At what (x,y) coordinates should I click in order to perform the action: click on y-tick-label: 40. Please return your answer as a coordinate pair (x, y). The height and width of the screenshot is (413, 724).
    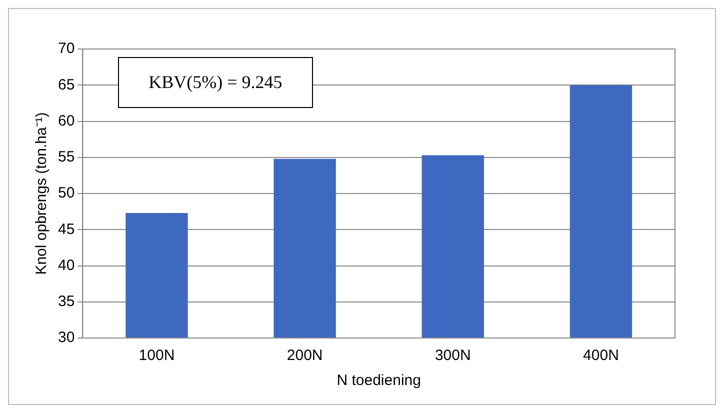
    Looking at the image, I should click on (66, 265).